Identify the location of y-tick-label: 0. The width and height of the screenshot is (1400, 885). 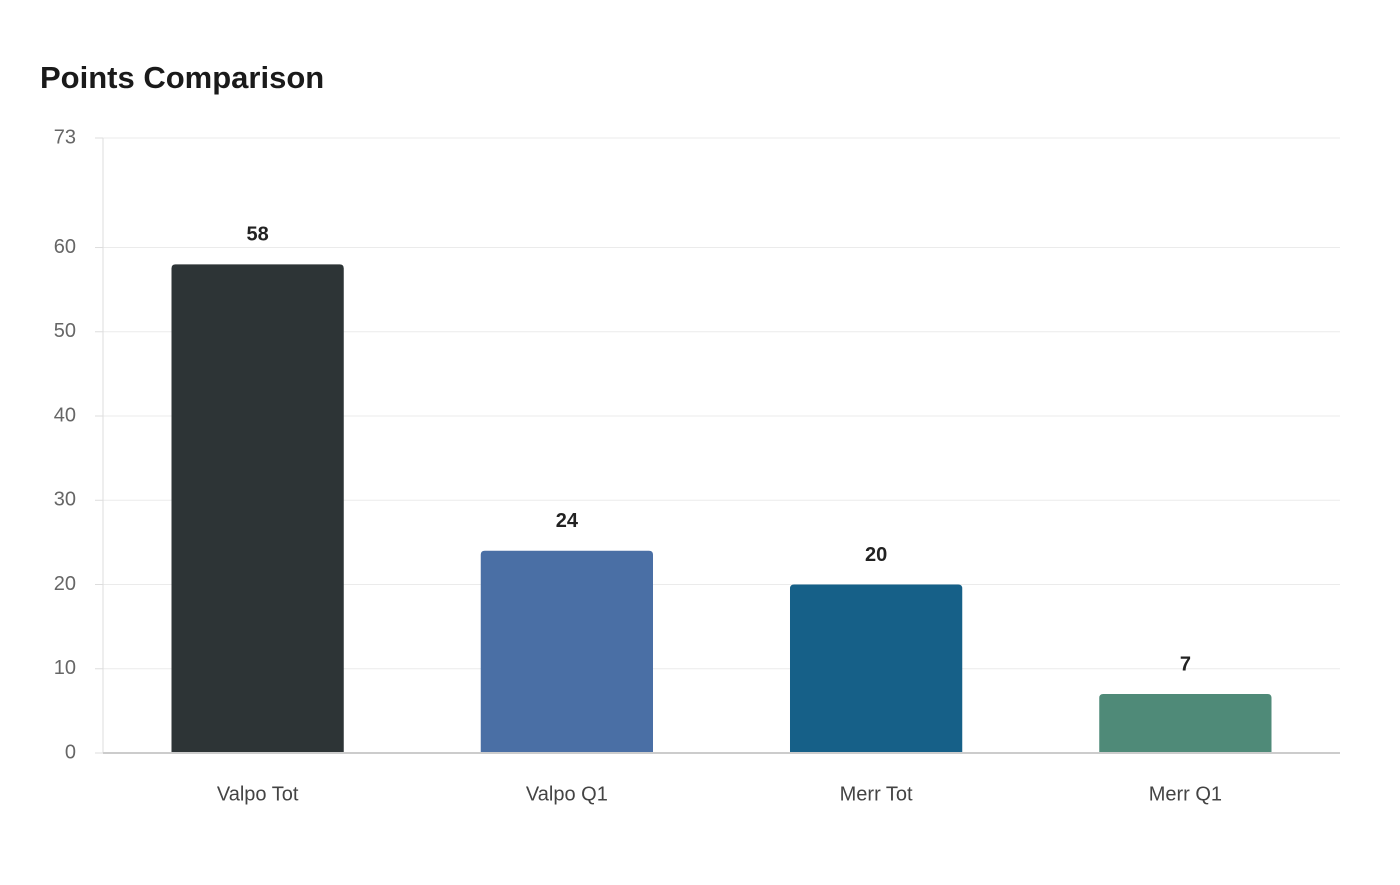
(70, 752).